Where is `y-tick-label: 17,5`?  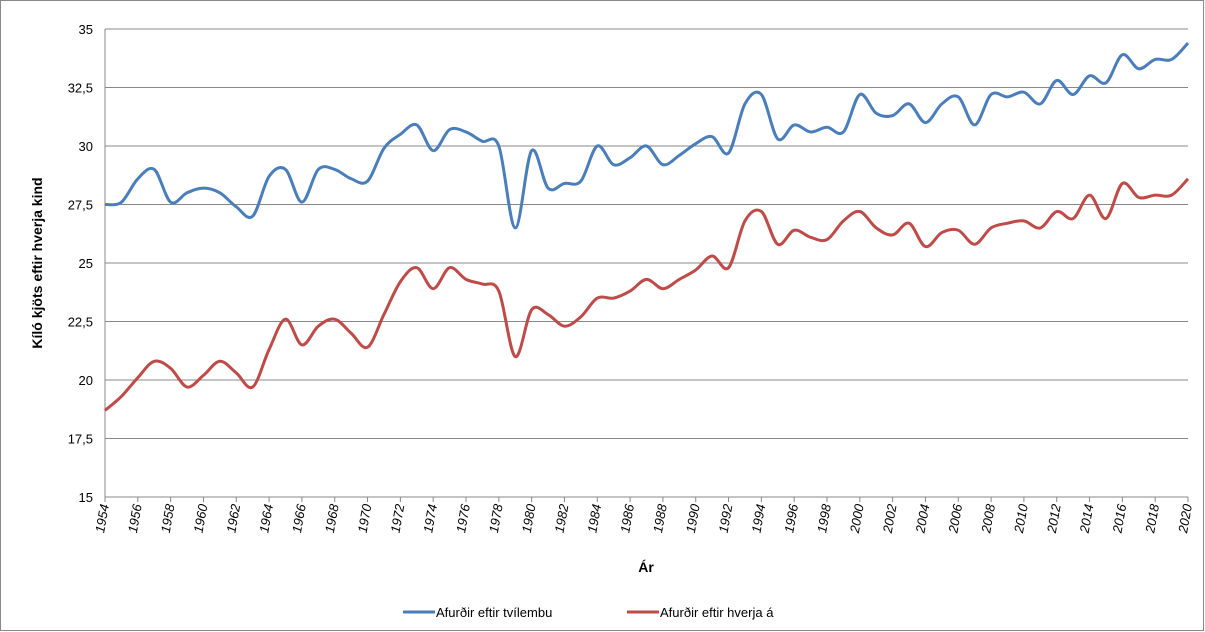
y-tick-label: 17,5 is located at coordinates (80, 439).